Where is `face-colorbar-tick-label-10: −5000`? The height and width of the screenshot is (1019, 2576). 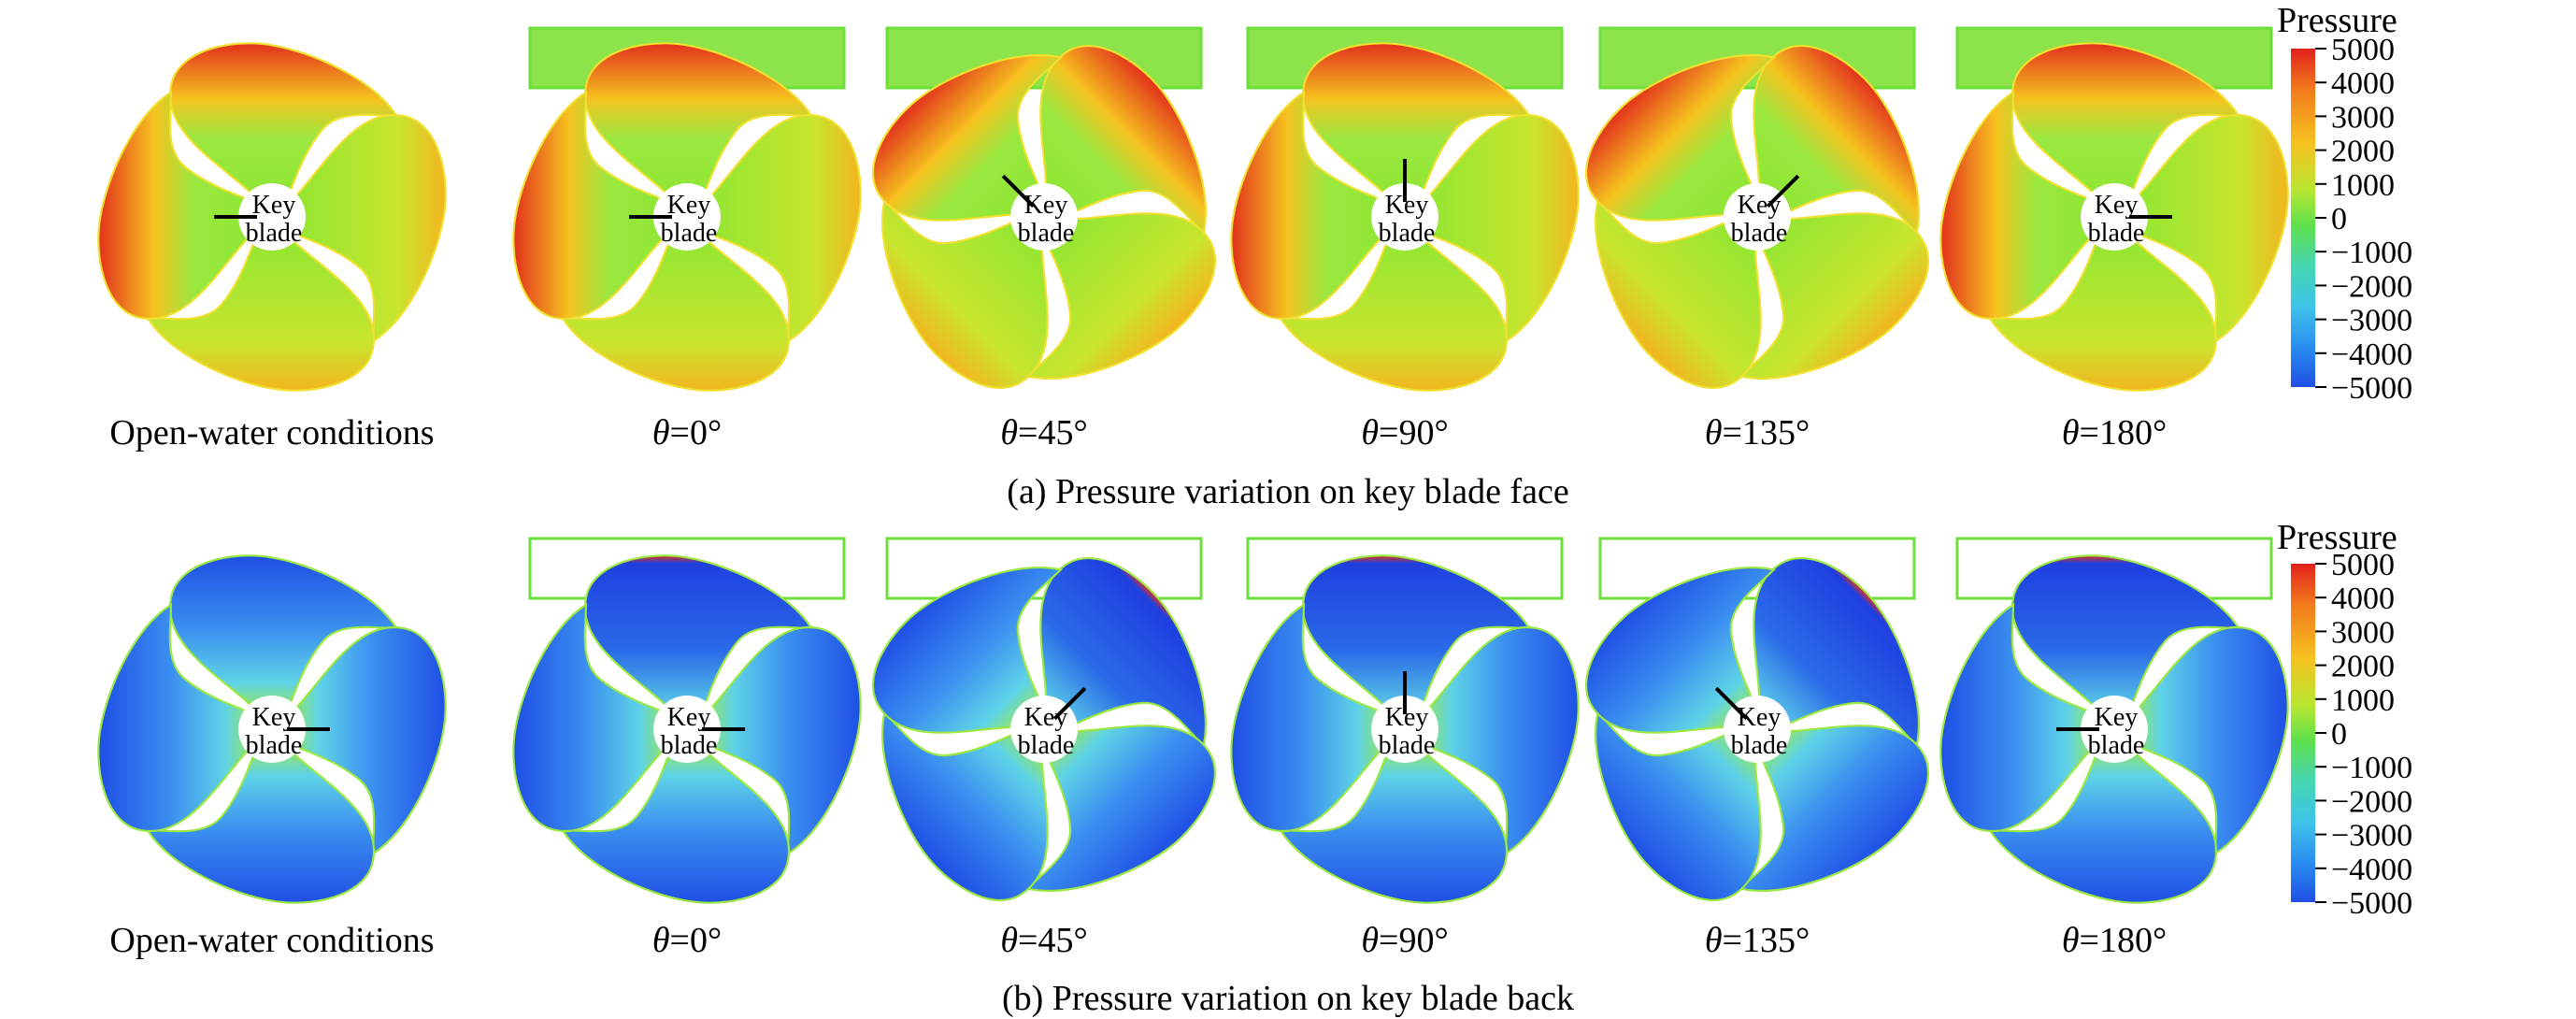 face-colorbar-tick-label-10: −5000 is located at coordinates (2371, 388).